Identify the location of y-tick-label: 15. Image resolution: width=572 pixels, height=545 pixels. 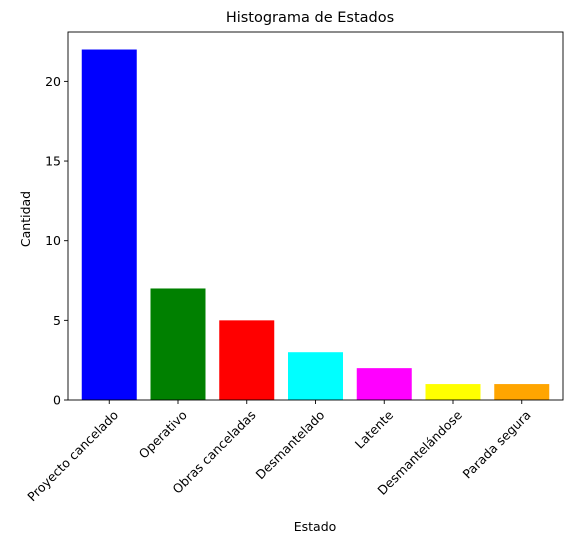
(53, 161).